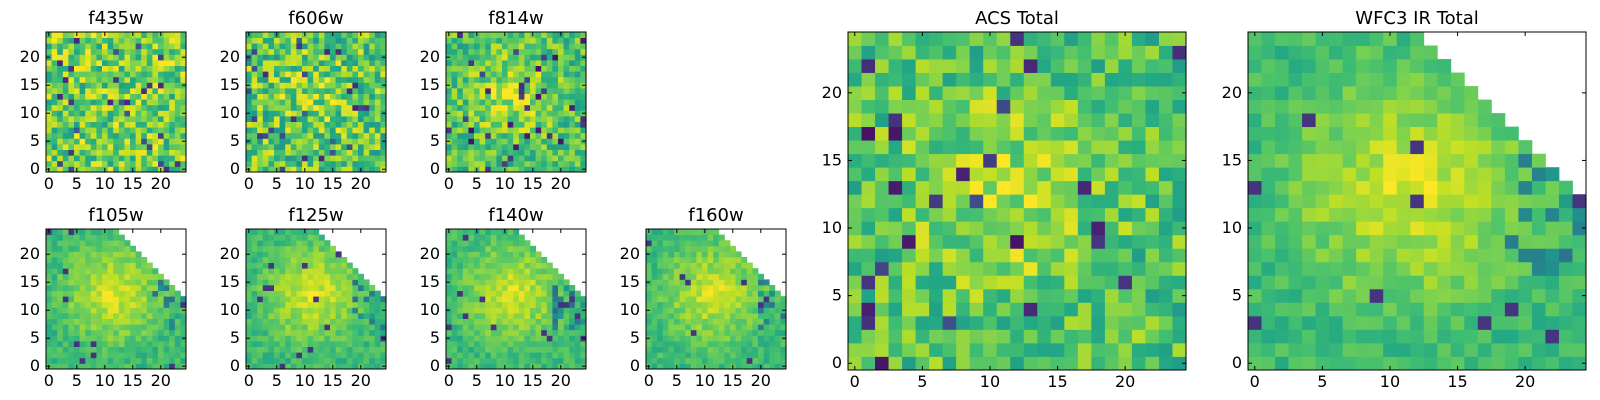  Describe the element at coordinates (733, 380) in the screenshot. I see `x-tick-label: 15` at that location.